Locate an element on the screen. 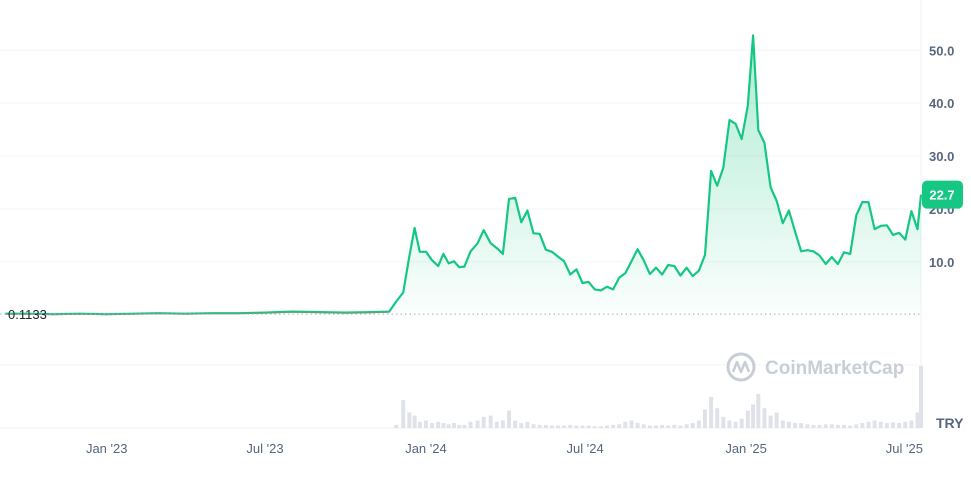 Image resolution: width=971 pixels, height=482 pixels. x-tick-label: Jul '25 is located at coordinates (904, 448).